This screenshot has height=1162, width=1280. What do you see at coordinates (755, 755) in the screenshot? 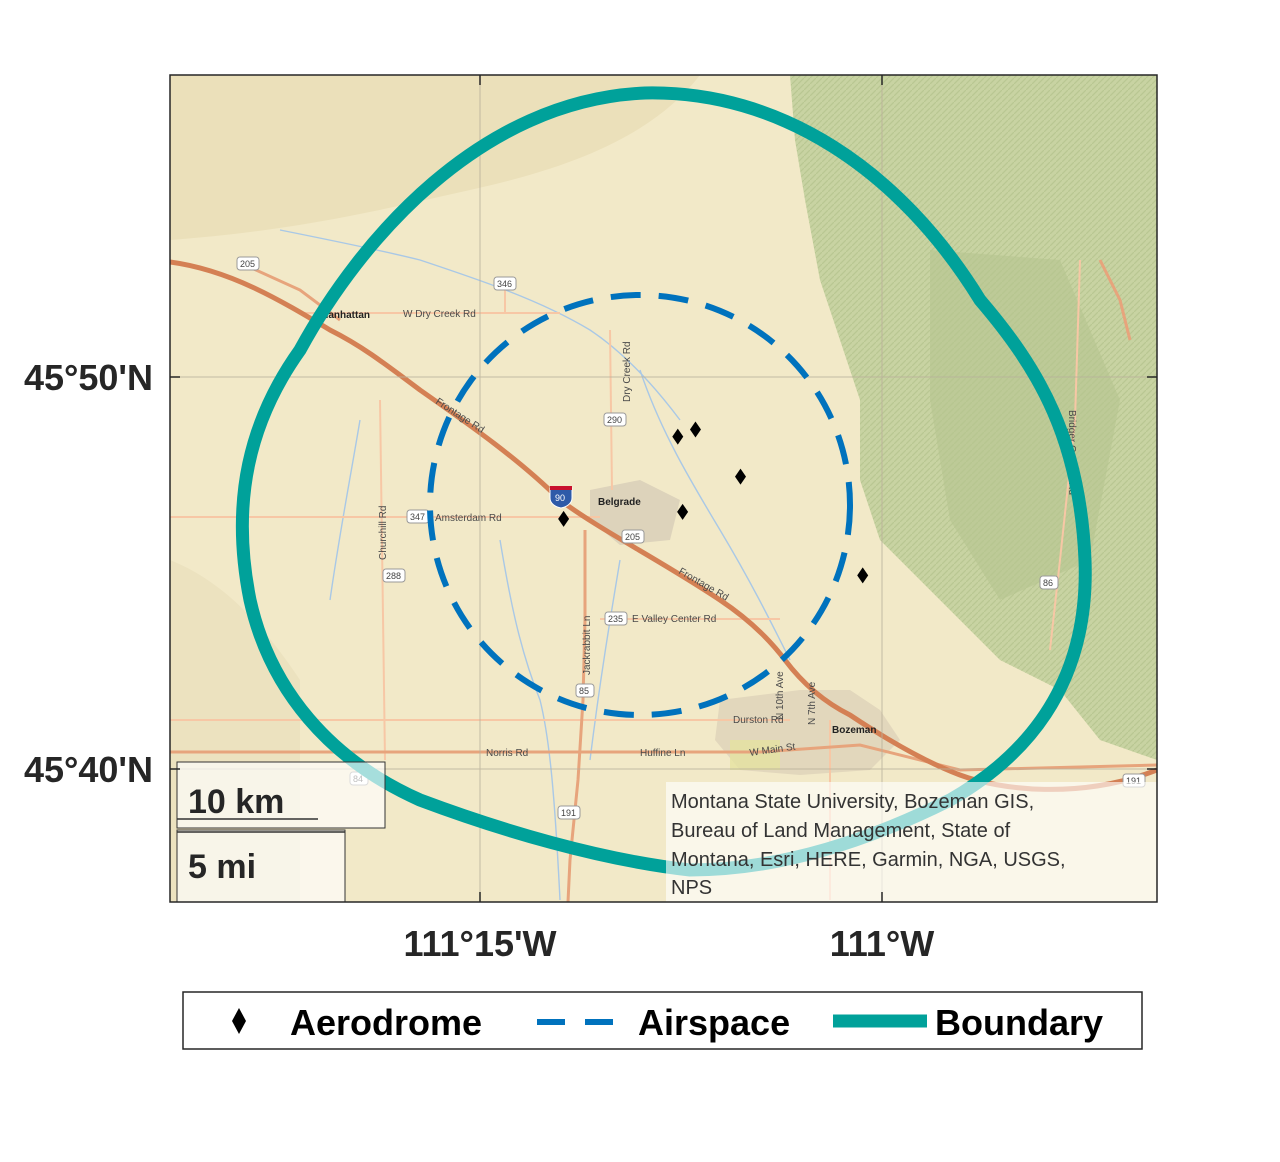
I see `park-area` at bounding box center [755, 755].